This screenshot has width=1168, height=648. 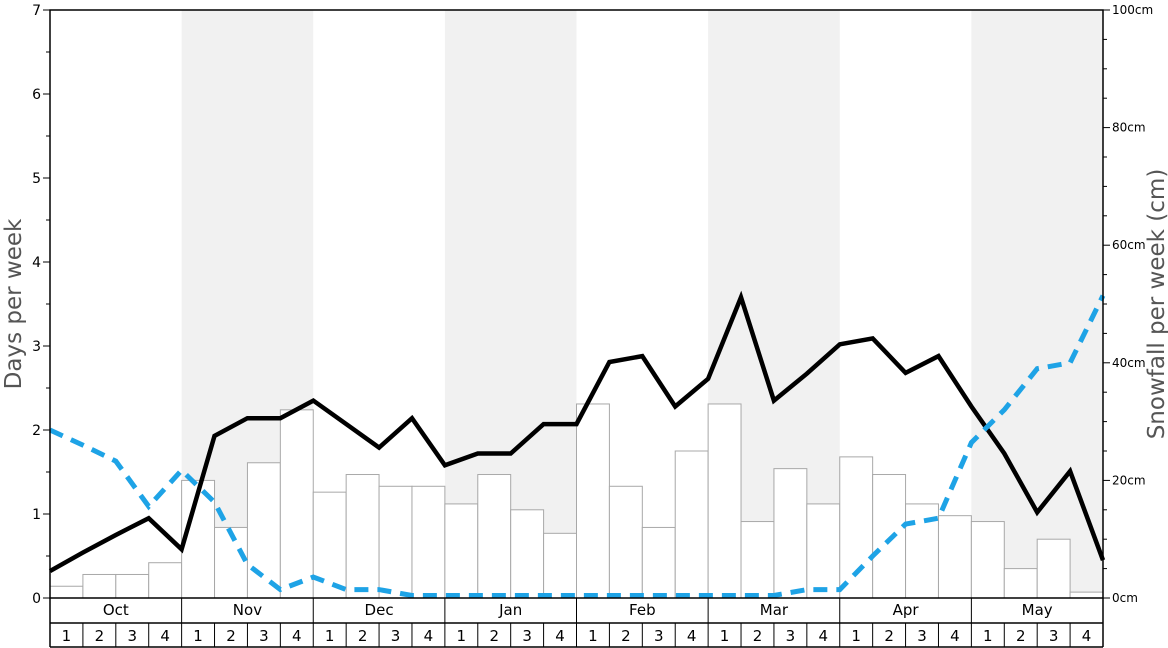 I want to click on right-axis-label: Snowfall per week (cm), so click(x=1156, y=304).